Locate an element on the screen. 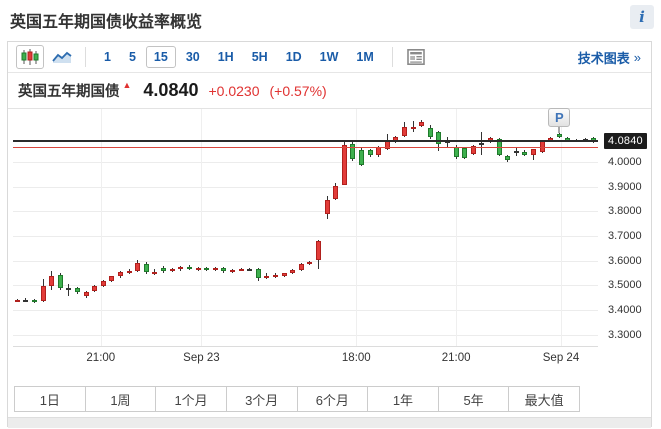  price-flag-label: P is located at coordinates (559, 117).